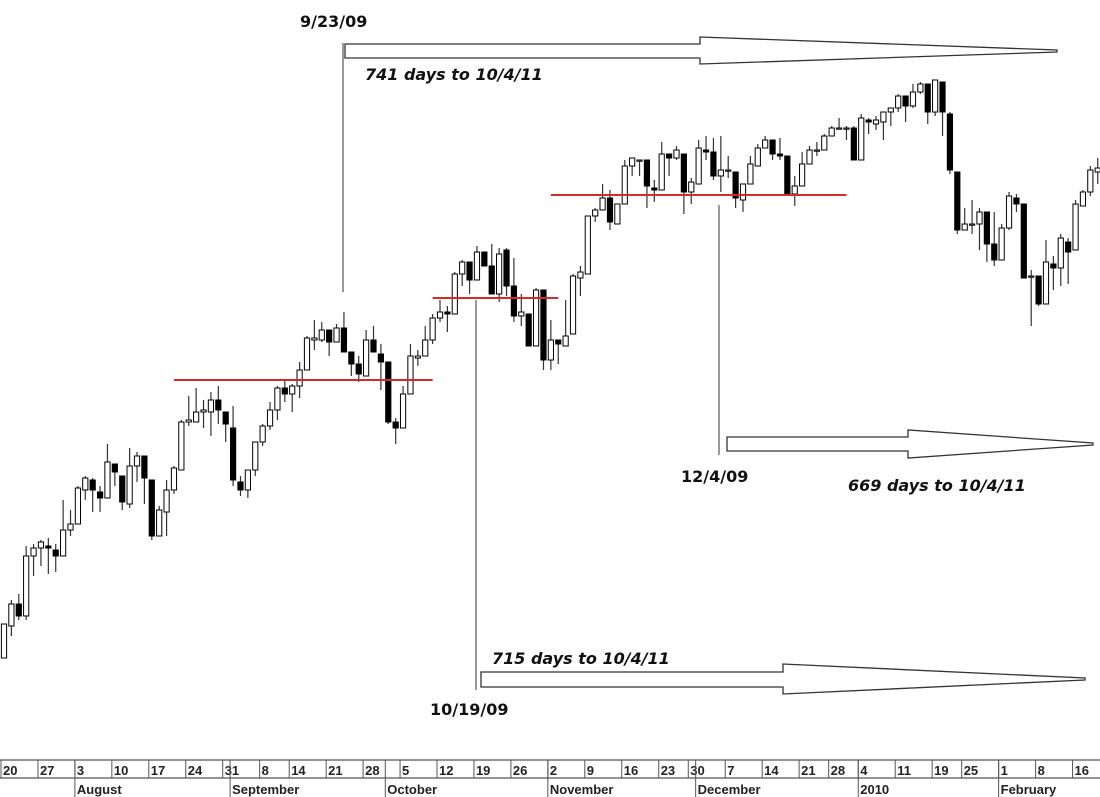 The height and width of the screenshot is (797, 1100). I want to click on week-tick-label: 11, so click(904, 770).